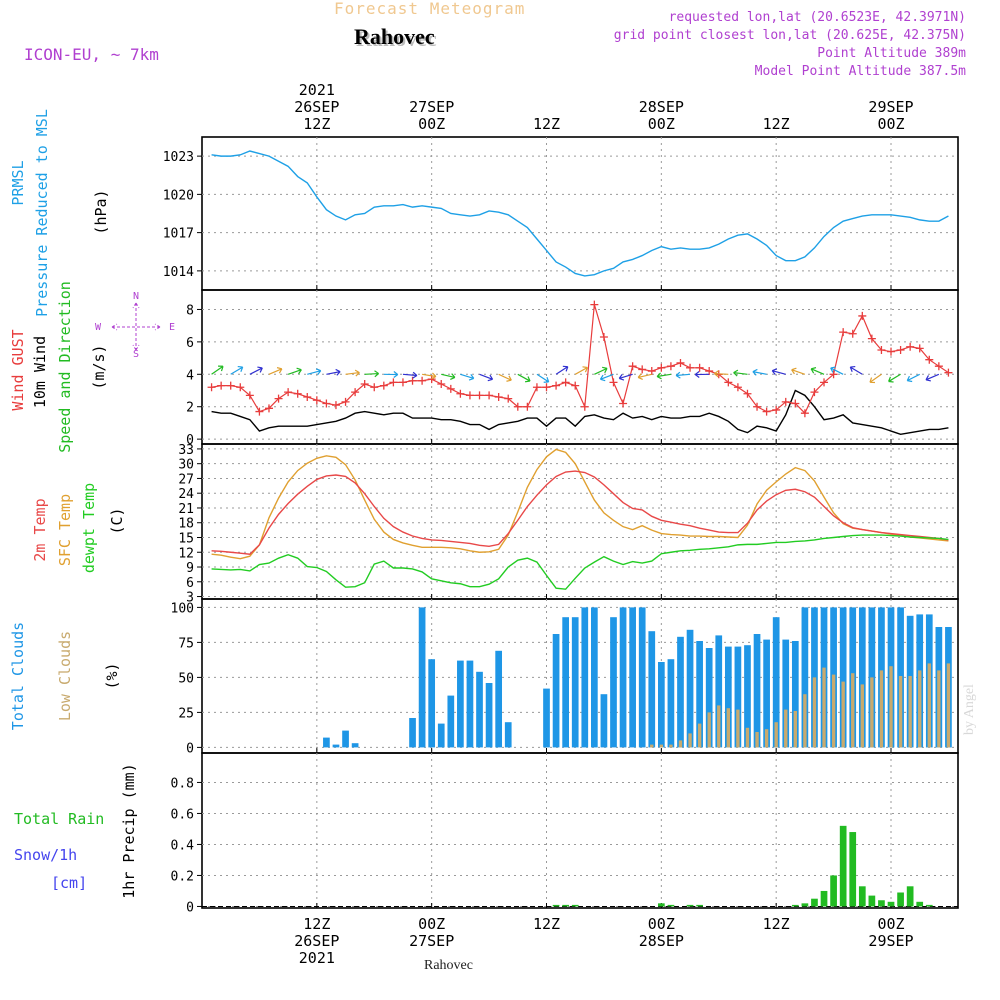 This screenshot has height=1000, width=1000. I want to click on wind-ytick-label: 2, so click(190, 408).